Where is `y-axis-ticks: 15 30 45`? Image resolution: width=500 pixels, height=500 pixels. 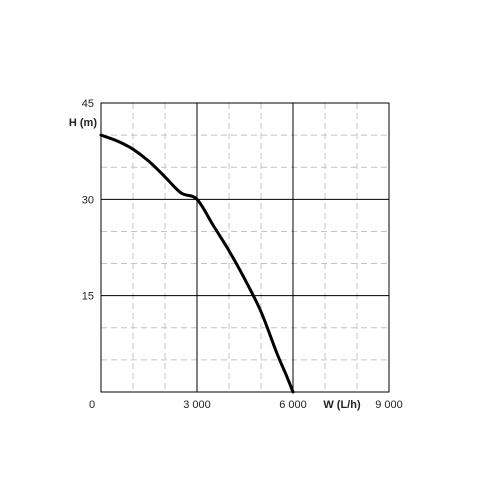 y-axis-ticks: 15 30 45 is located at coordinates (88, 200).